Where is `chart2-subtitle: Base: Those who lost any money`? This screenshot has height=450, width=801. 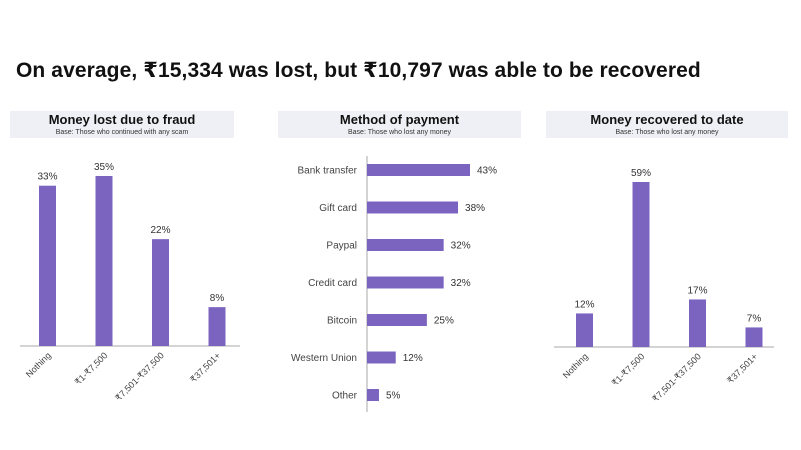 chart2-subtitle: Base: Those who lost any money is located at coordinates (399, 132).